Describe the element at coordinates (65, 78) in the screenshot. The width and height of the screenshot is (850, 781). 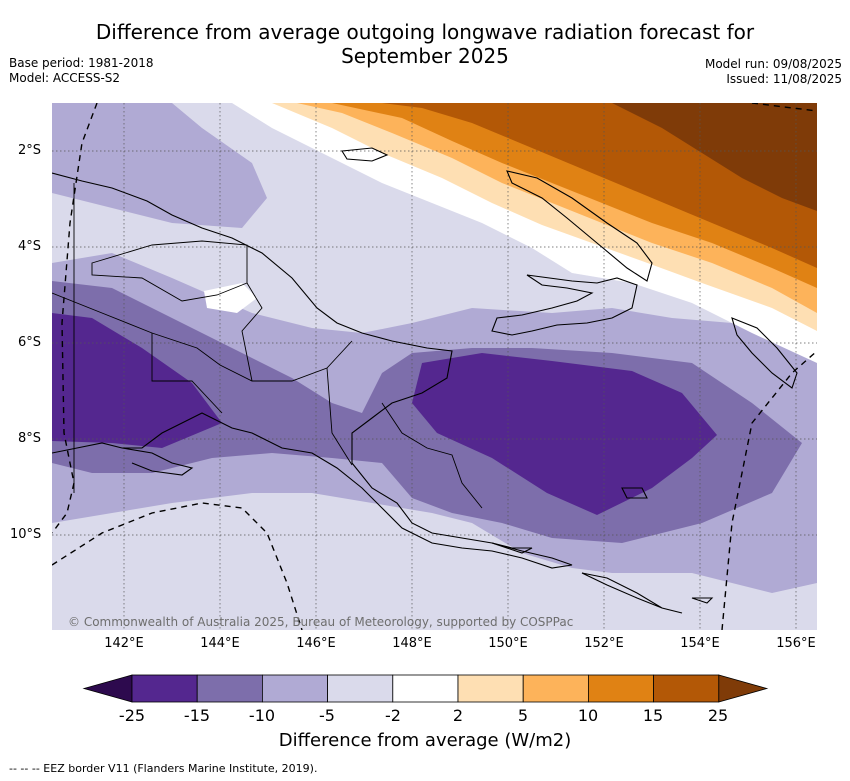
I see `model-name: Model: ACCESS-S2` at that location.